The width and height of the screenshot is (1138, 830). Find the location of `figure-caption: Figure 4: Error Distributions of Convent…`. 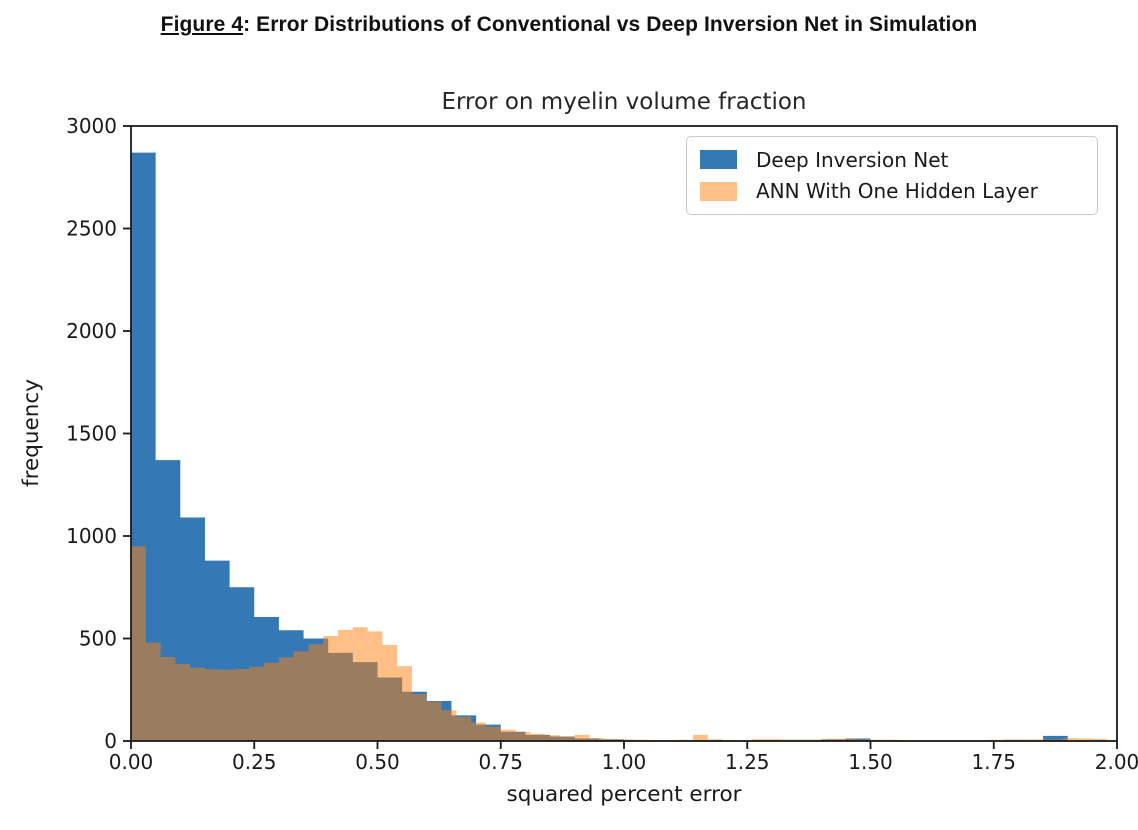

figure-caption: Figure 4: Error Distributions of Convent… is located at coordinates (569, 25).